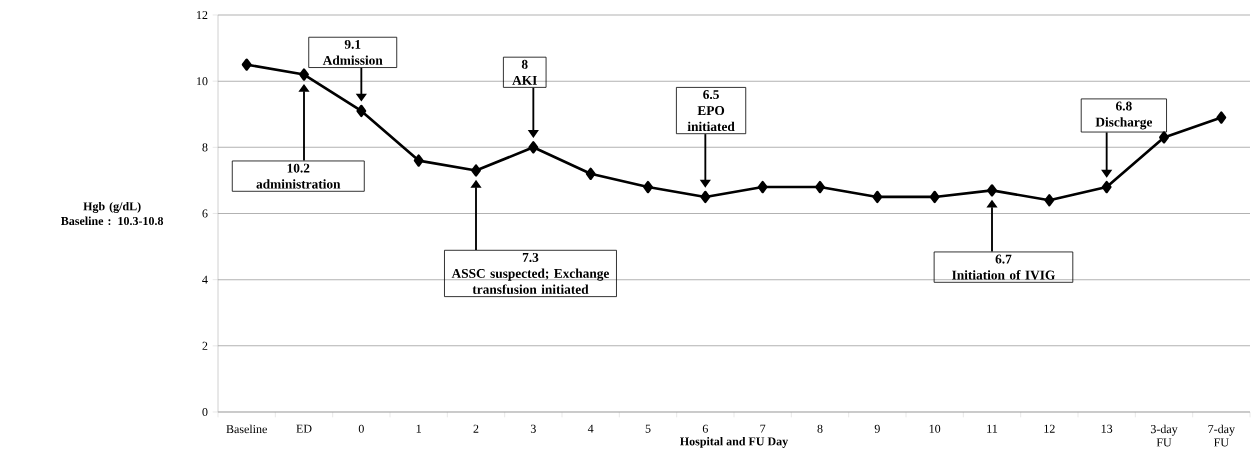 This screenshot has height=476, width=1253. Describe the element at coordinates (530, 281) in the screenshot. I see `annotation: ASSC suspected; Exchange transfusion initiated` at that location.